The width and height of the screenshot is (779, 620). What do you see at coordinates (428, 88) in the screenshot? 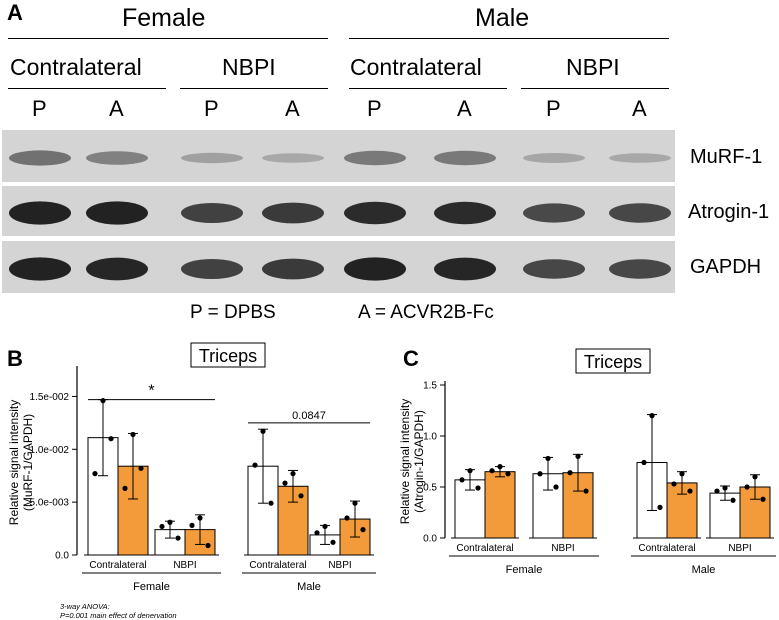
I see `rule-contra-m` at bounding box center [428, 88].